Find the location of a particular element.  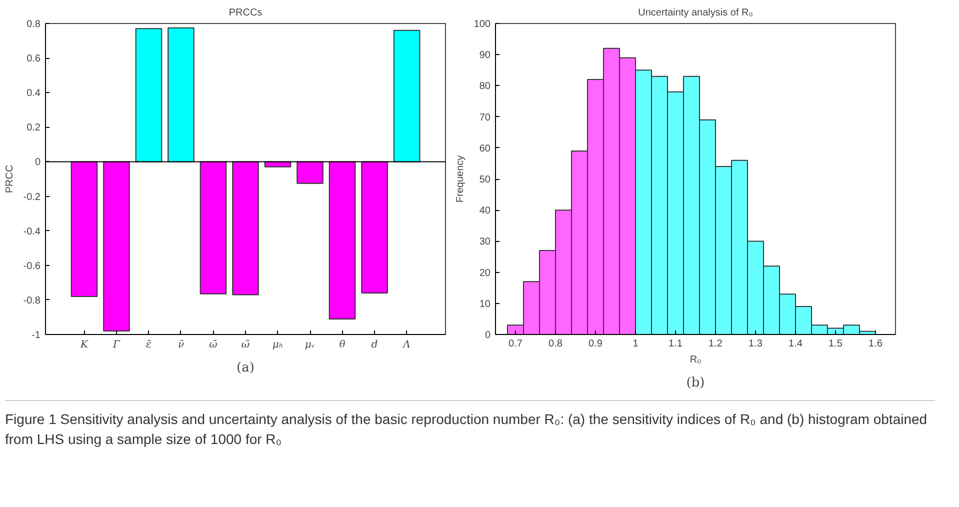

x-tick-label: 0.7 is located at coordinates (515, 344).